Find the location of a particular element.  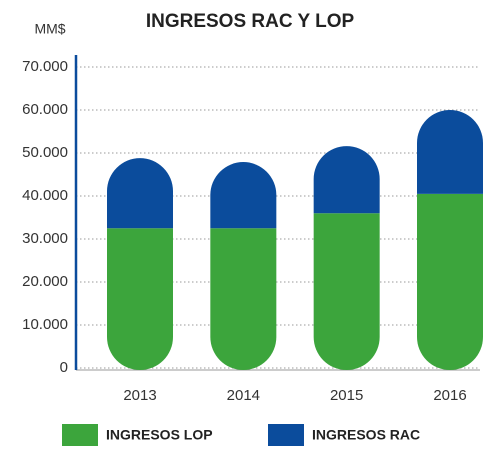

y-tick-label: 60.000 is located at coordinates (45, 109).